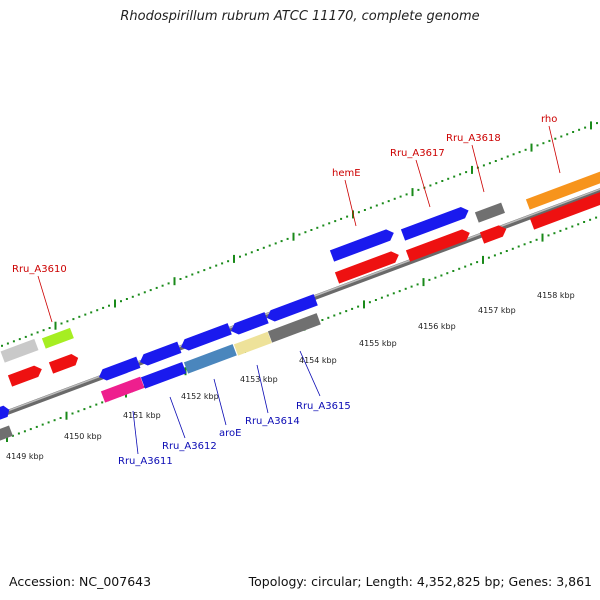  Describe the element at coordinates (200, 396) in the screenshot. I see `kbp-label: 4152 kbp` at that location.